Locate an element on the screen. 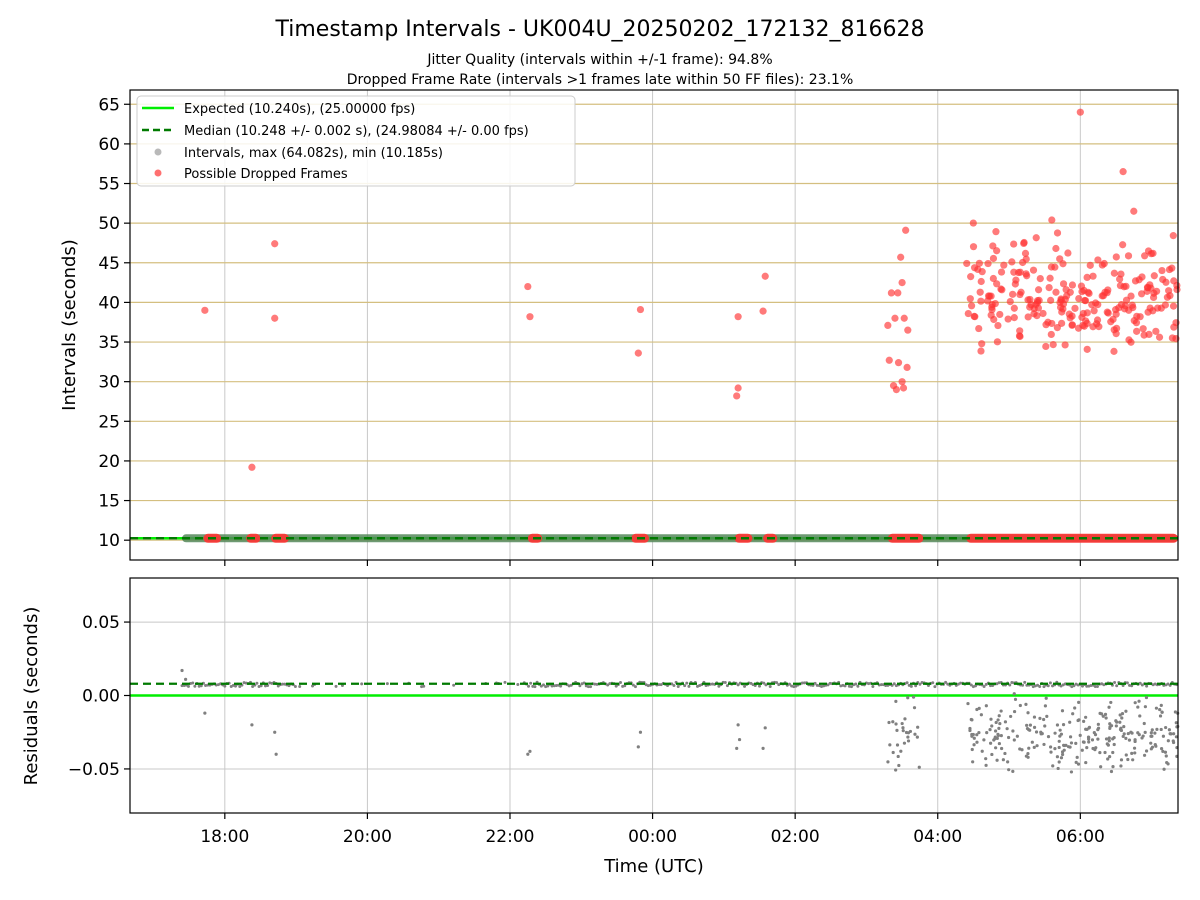 The height and width of the screenshot is (900, 1200). bottom-y-axis-label: Residuals (seconds) is located at coordinates (31, 696).